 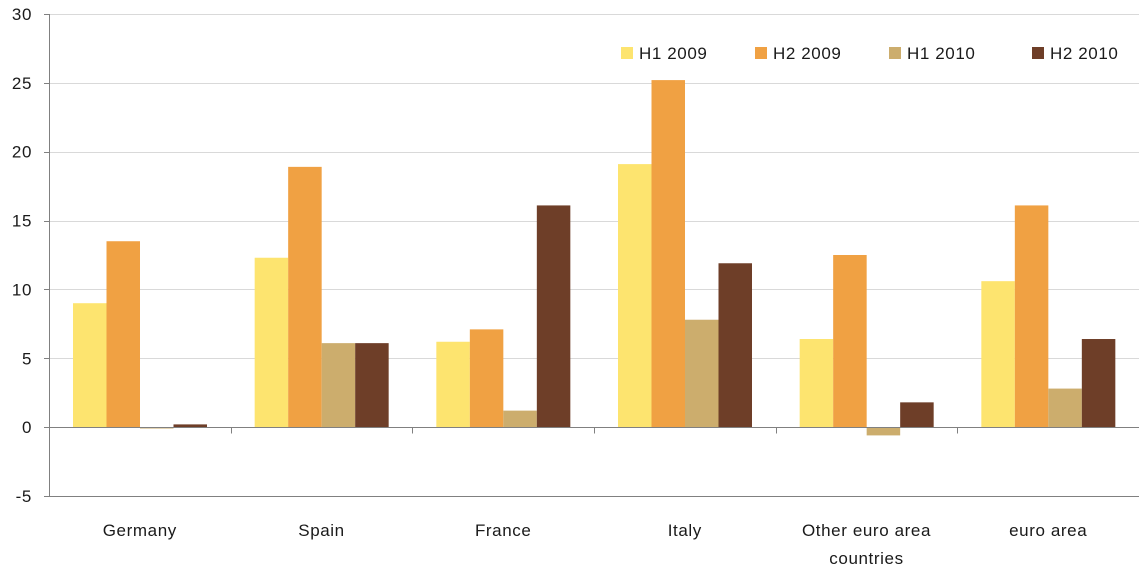 What do you see at coordinates (140, 530) in the screenshot?
I see `x-tick-label: Germany` at bounding box center [140, 530].